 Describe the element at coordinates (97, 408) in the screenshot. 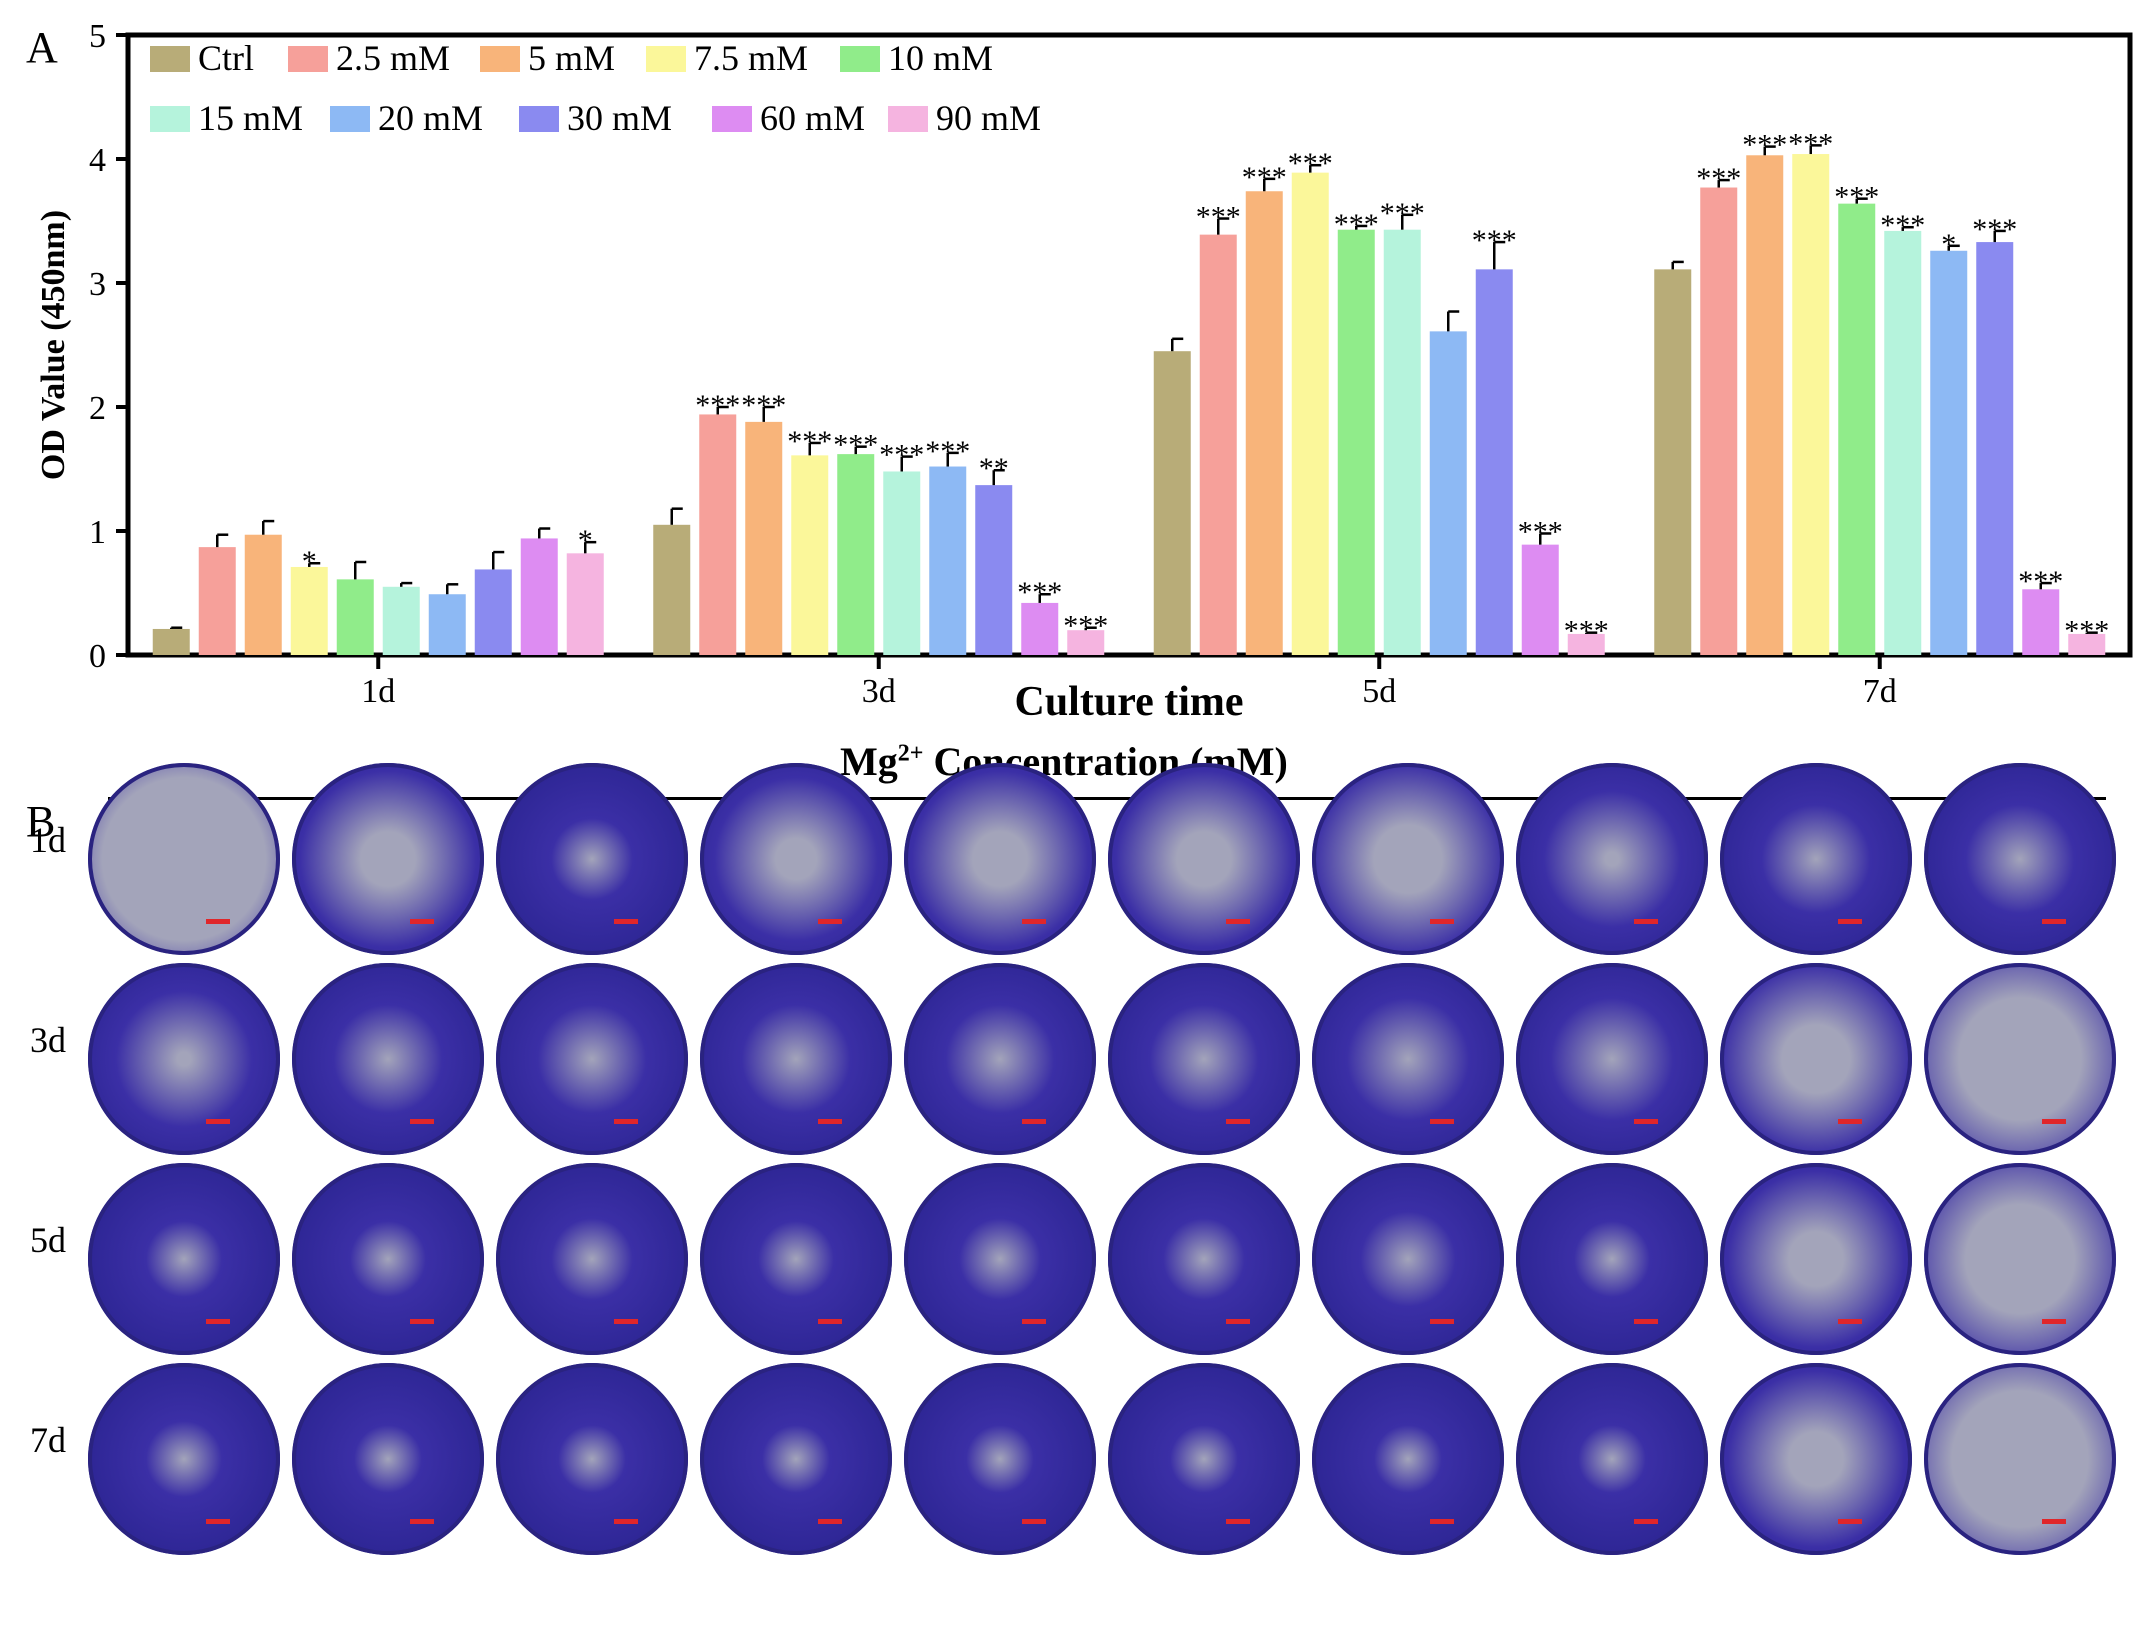

I see `y-tick-label: 2` at that location.